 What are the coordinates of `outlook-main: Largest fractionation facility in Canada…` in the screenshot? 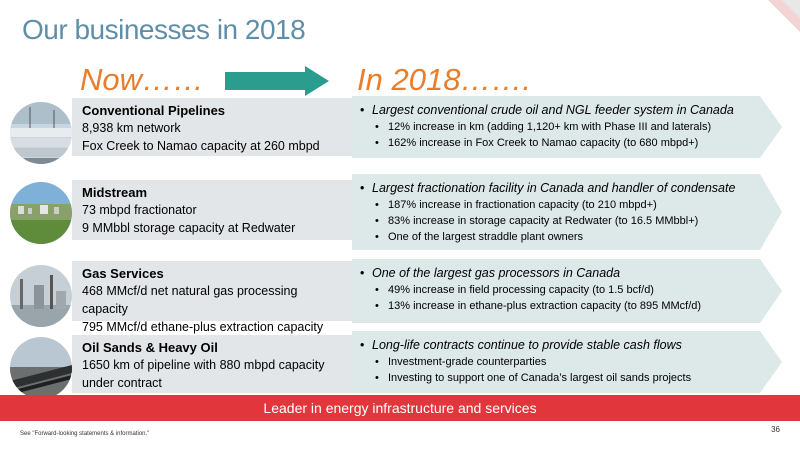 It's located at (563, 188).